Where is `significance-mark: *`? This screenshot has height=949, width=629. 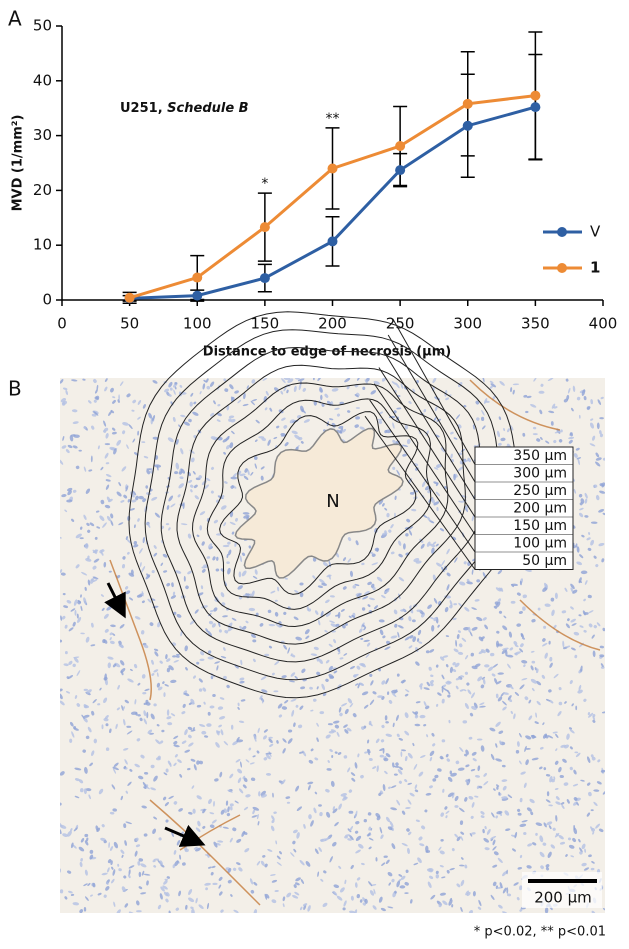 significance-mark: * is located at coordinates (264, 184).